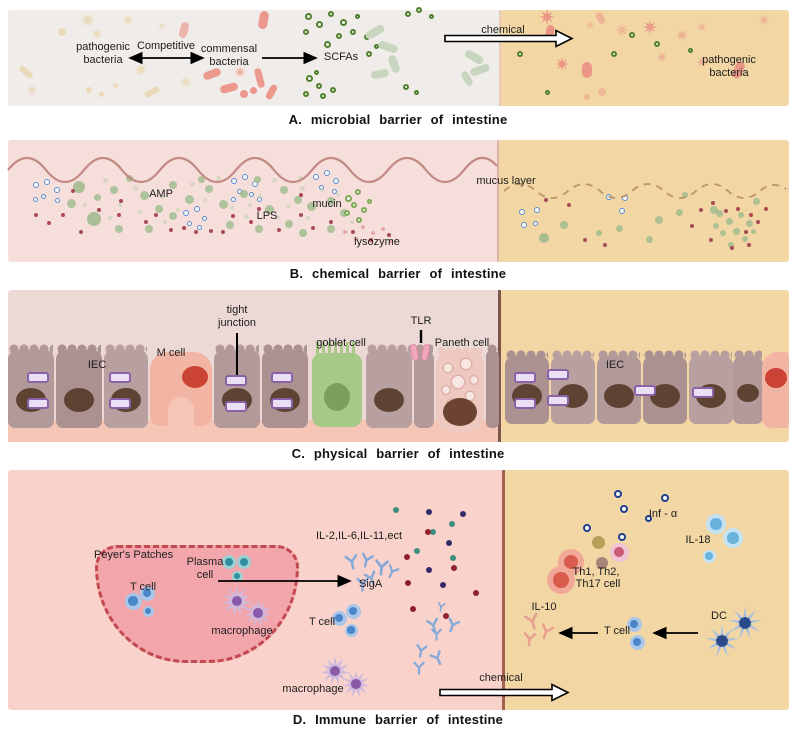 The height and width of the screenshot is (735, 797). Describe the element at coordinates (716, 524) in the screenshot. I see `il18-cell` at that location.